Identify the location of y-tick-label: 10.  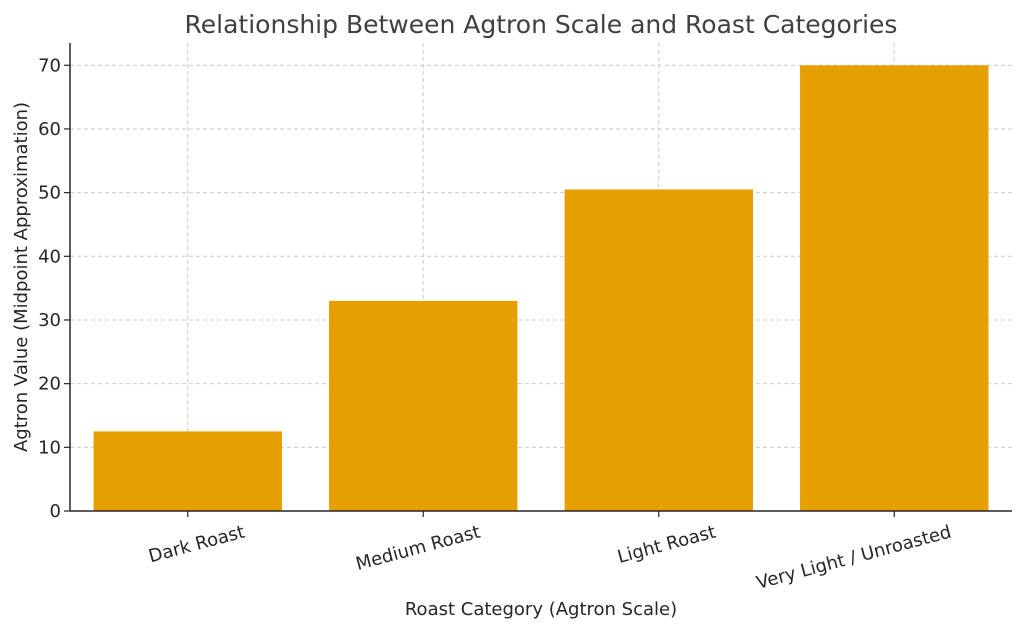
(49, 447).